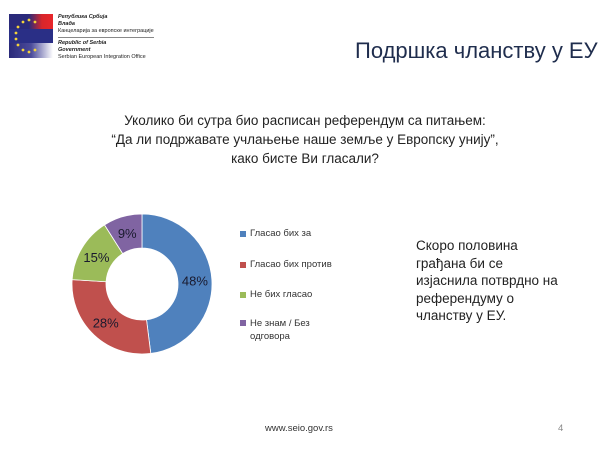 The height and width of the screenshot is (449, 600). I want to click on legend-label: Не бих гласао, so click(281, 294).